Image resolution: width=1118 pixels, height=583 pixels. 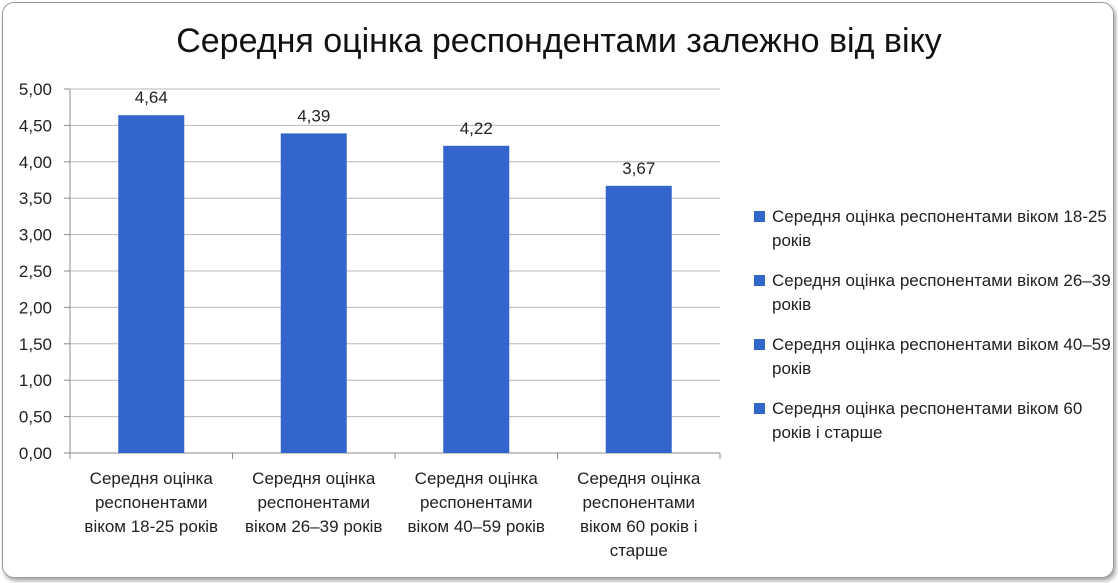 What do you see at coordinates (313, 526) in the screenshot?
I see `x-tick-label-line: віком 26–39 років` at bounding box center [313, 526].